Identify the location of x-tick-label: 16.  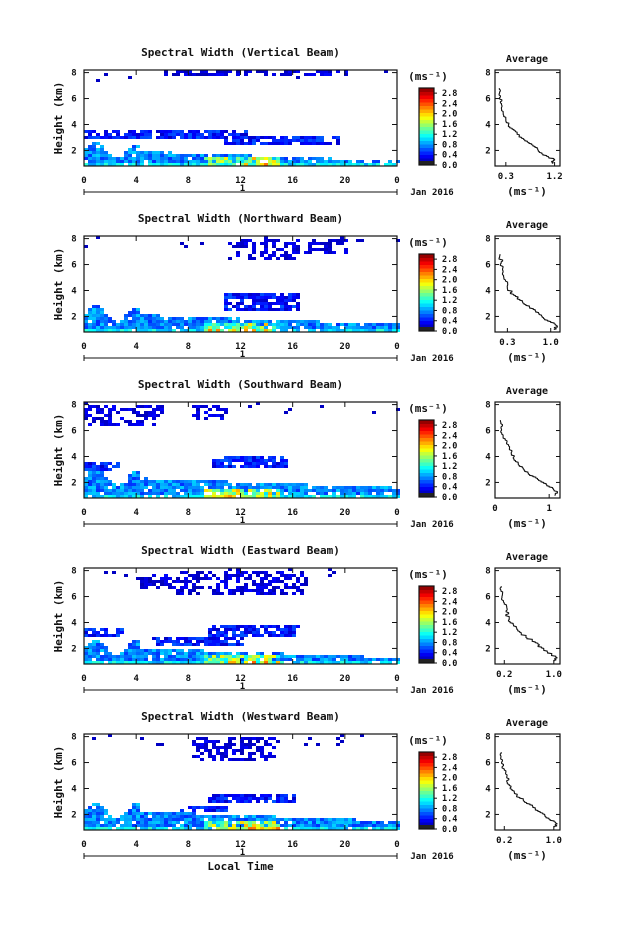
(292, 845).